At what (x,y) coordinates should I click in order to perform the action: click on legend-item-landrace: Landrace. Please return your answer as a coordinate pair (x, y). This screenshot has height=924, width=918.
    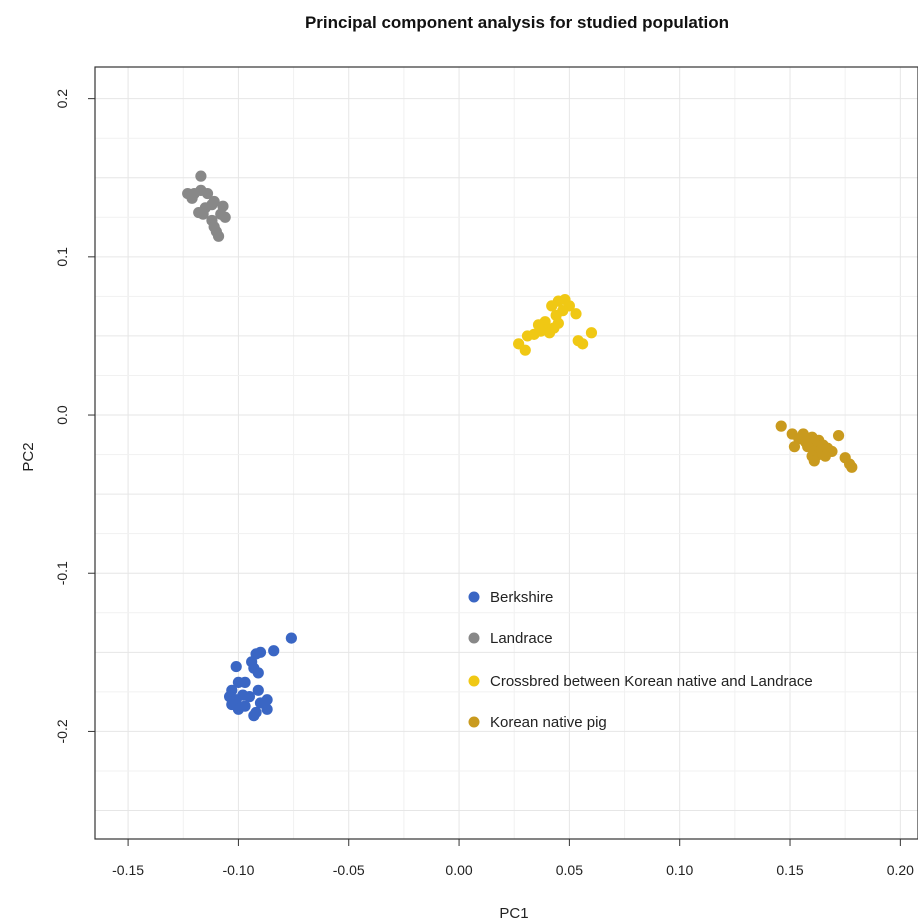
    Looking at the image, I should click on (510, 638).